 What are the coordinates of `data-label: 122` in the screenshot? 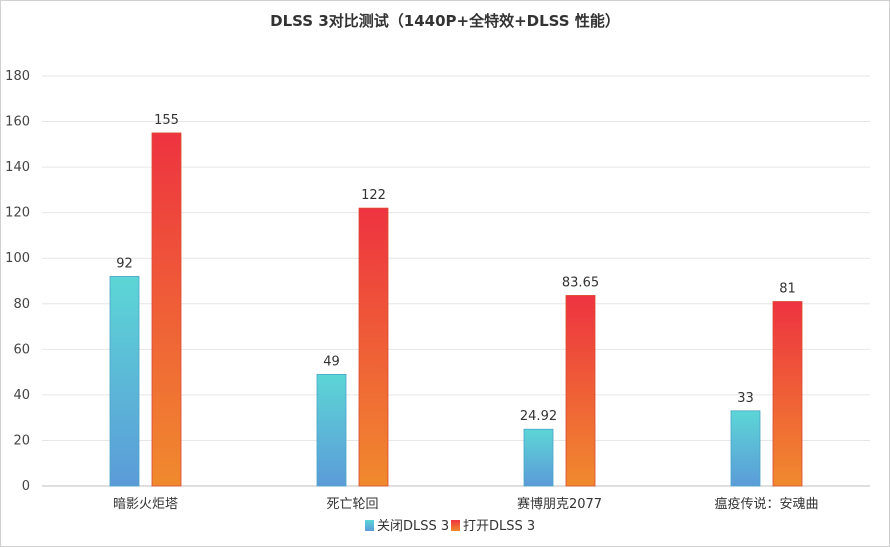 It's located at (373, 195).